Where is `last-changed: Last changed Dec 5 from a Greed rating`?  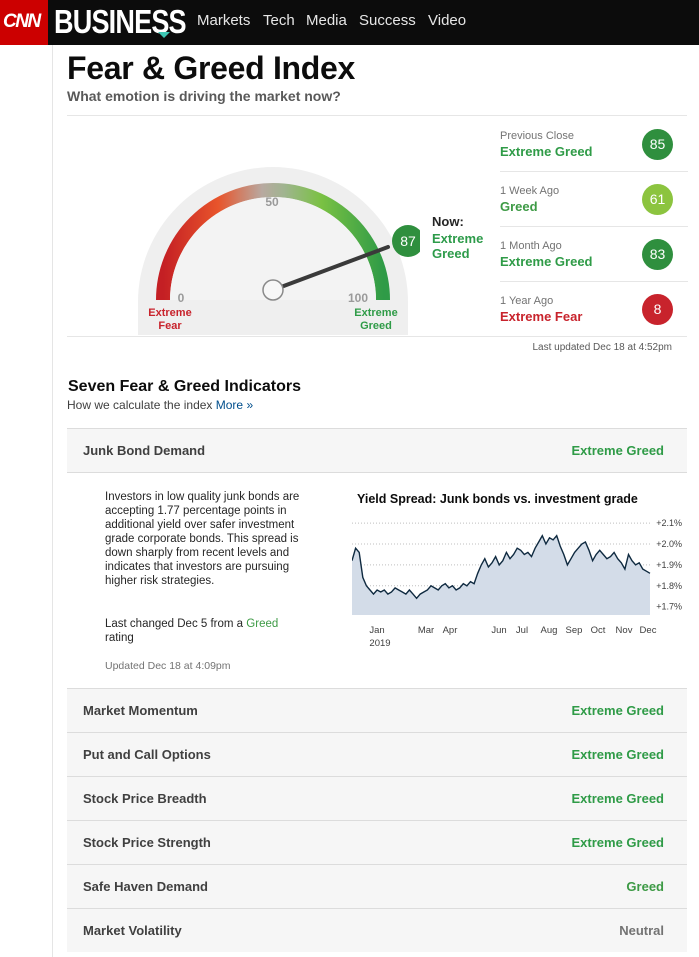 last-changed: Last changed Dec 5 from a Greed rating is located at coordinates (205, 631).